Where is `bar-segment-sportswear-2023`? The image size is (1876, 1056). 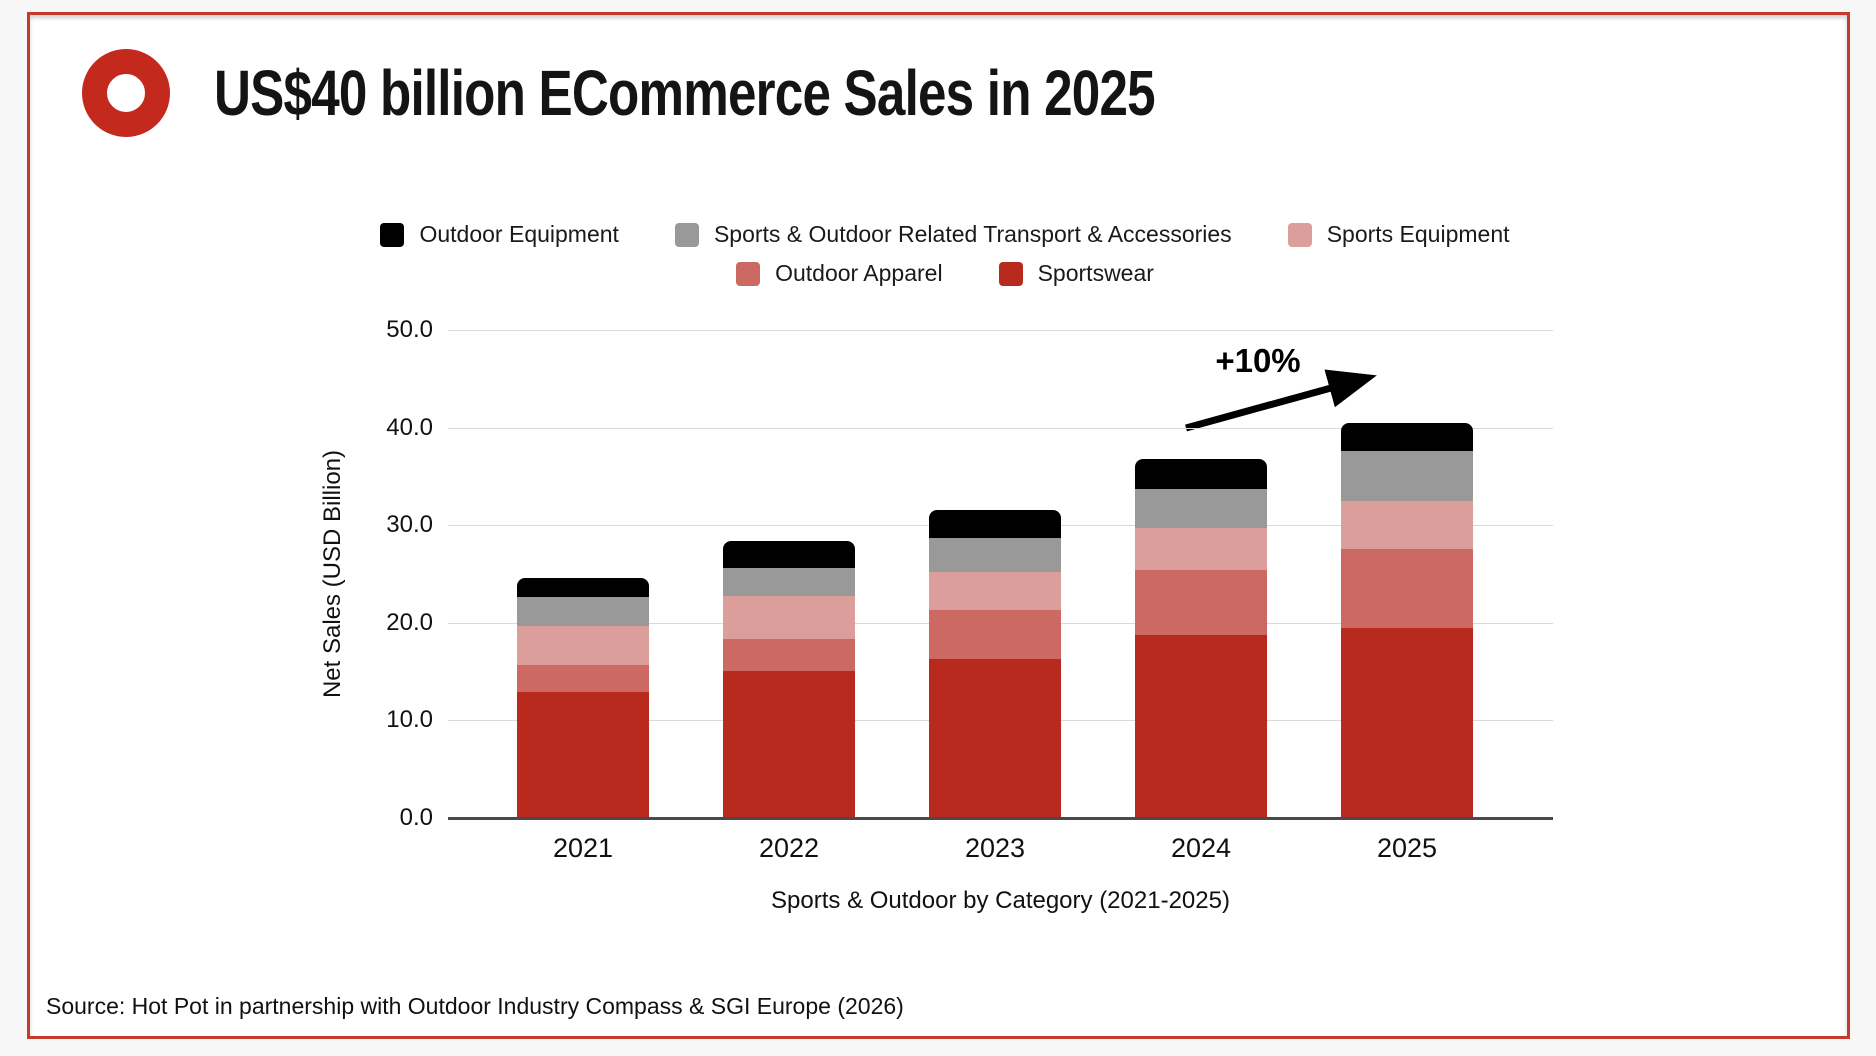
bar-segment-sportswear-2023 is located at coordinates (995, 737).